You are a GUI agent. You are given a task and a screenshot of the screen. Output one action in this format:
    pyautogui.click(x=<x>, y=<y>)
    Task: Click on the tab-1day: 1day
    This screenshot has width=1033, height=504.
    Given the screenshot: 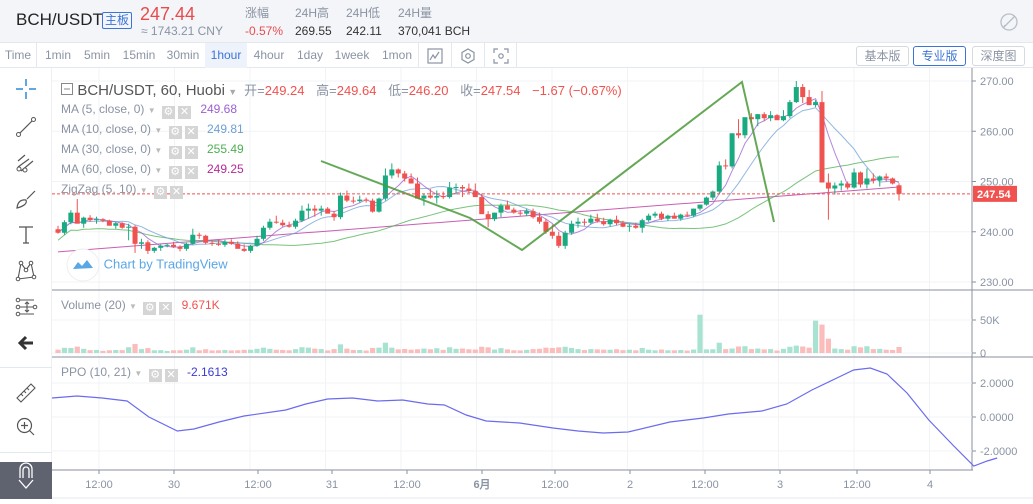 What is the action you would take?
    pyautogui.click(x=310, y=55)
    